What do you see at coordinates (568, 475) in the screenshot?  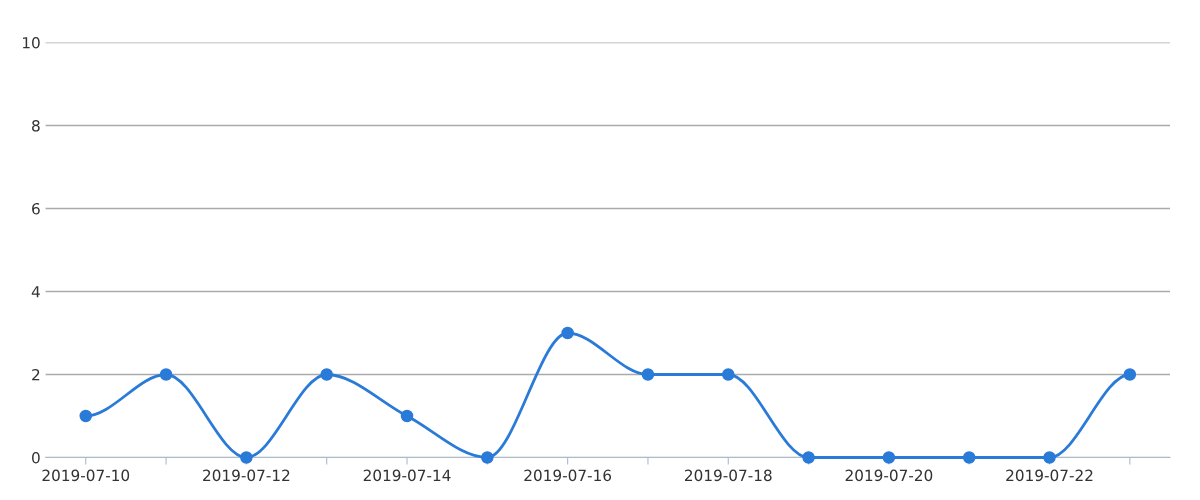 I see `x-tick-label: 2019-07-16` at bounding box center [568, 475].